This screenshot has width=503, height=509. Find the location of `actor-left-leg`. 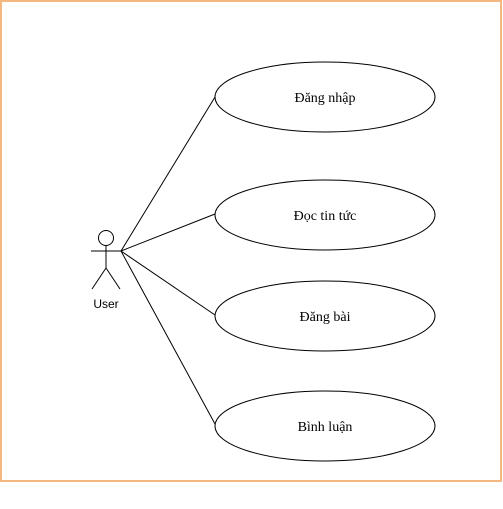

actor-left-leg is located at coordinates (99, 278).